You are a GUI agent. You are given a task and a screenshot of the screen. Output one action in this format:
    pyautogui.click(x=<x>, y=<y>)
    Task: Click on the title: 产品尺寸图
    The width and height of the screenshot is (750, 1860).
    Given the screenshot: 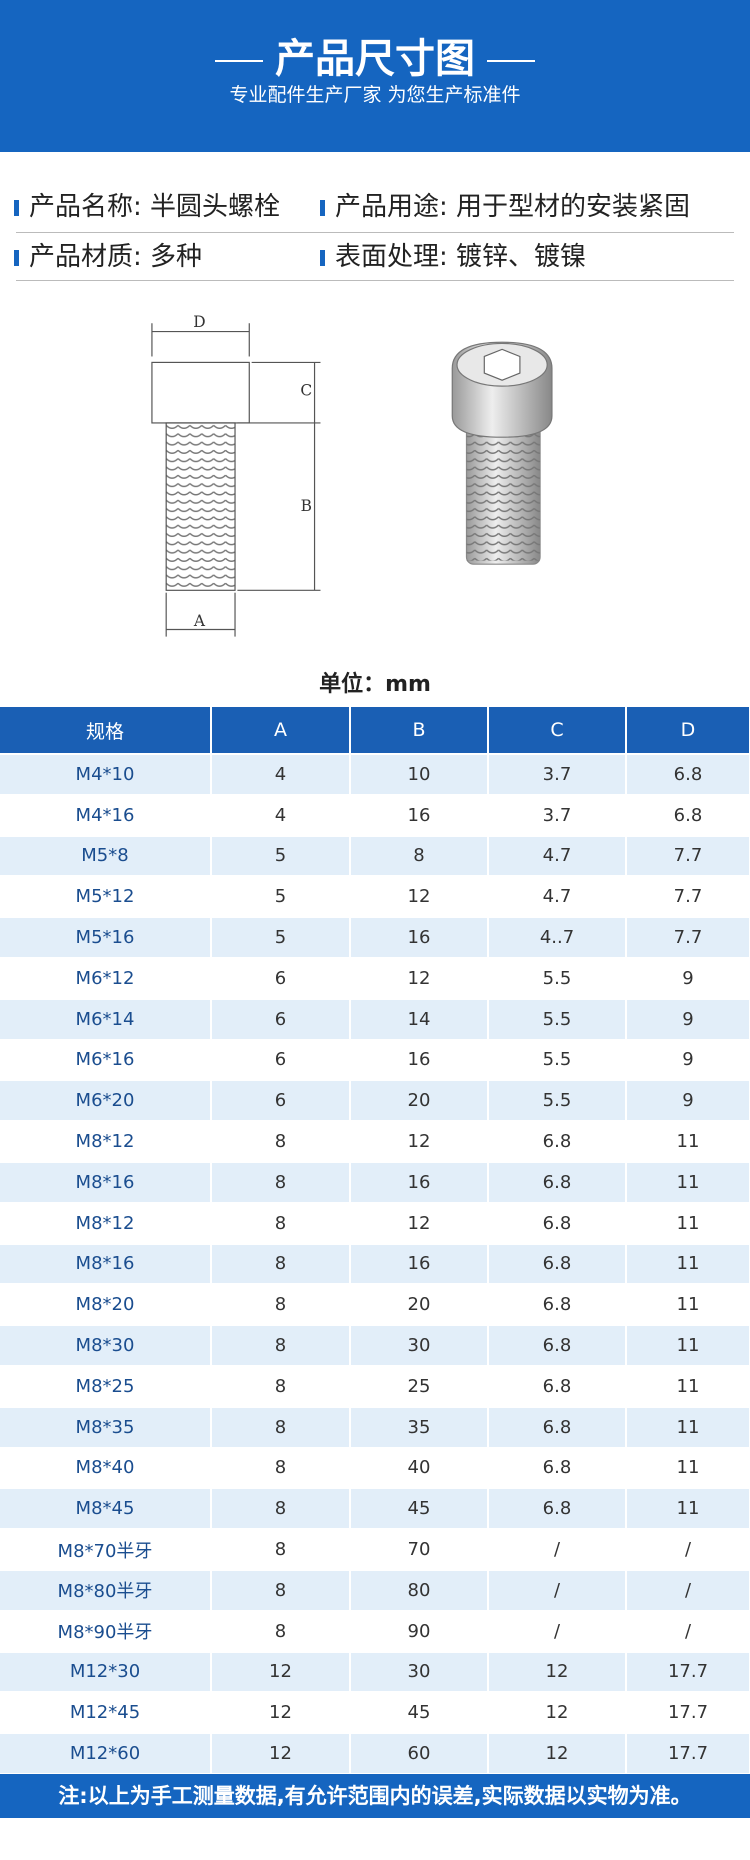 What is the action you would take?
    pyautogui.click(x=375, y=55)
    